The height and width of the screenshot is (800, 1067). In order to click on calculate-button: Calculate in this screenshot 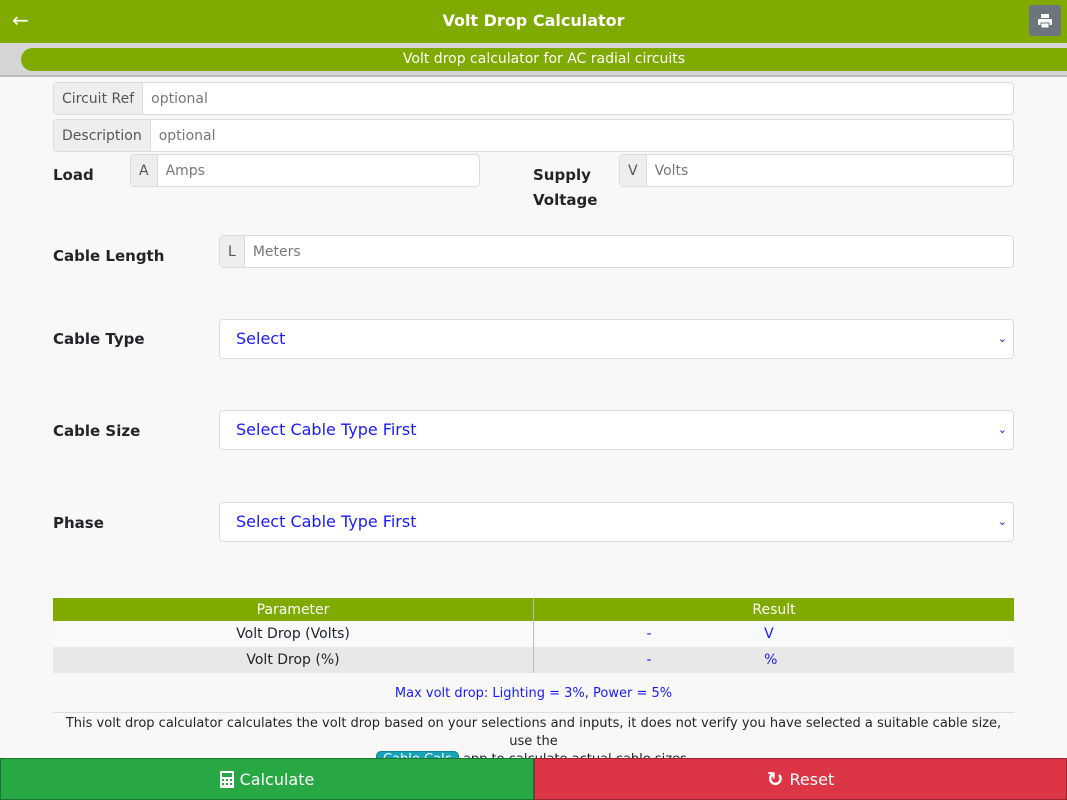, I will do `click(267, 779)`.